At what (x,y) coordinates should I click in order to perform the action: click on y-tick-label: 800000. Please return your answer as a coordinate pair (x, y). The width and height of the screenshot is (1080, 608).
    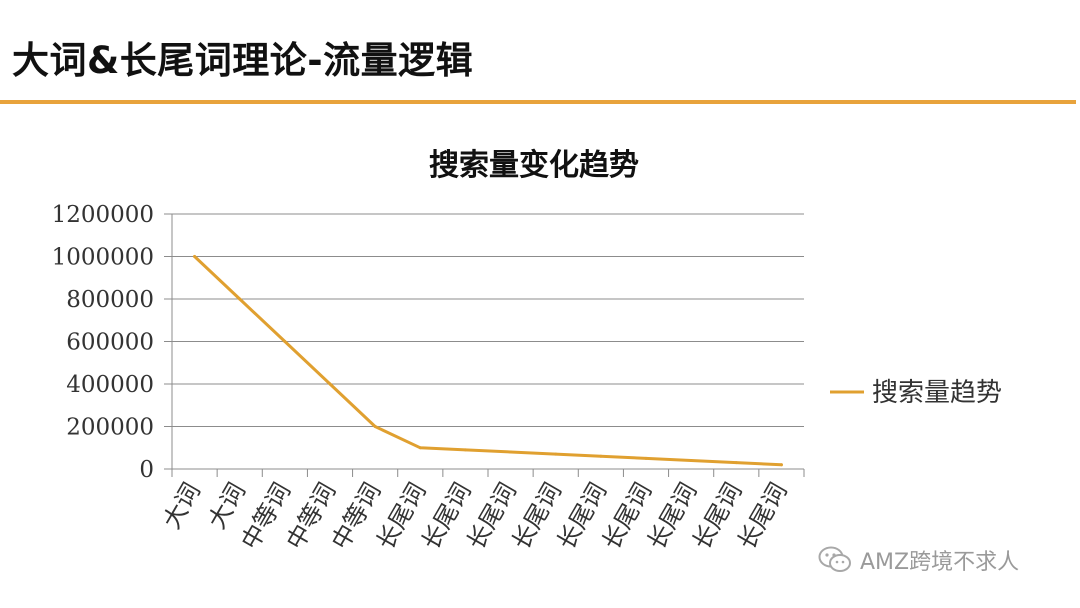
    Looking at the image, I should click on (110, 300).